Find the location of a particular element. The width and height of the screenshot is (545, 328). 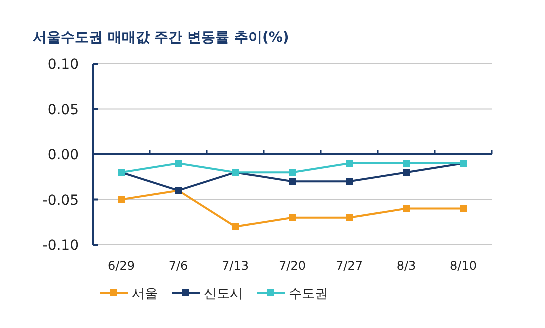

chart-title: 서울수도권 매매값 주간 변동률 추이(%) is located at coordinates (161, 38).